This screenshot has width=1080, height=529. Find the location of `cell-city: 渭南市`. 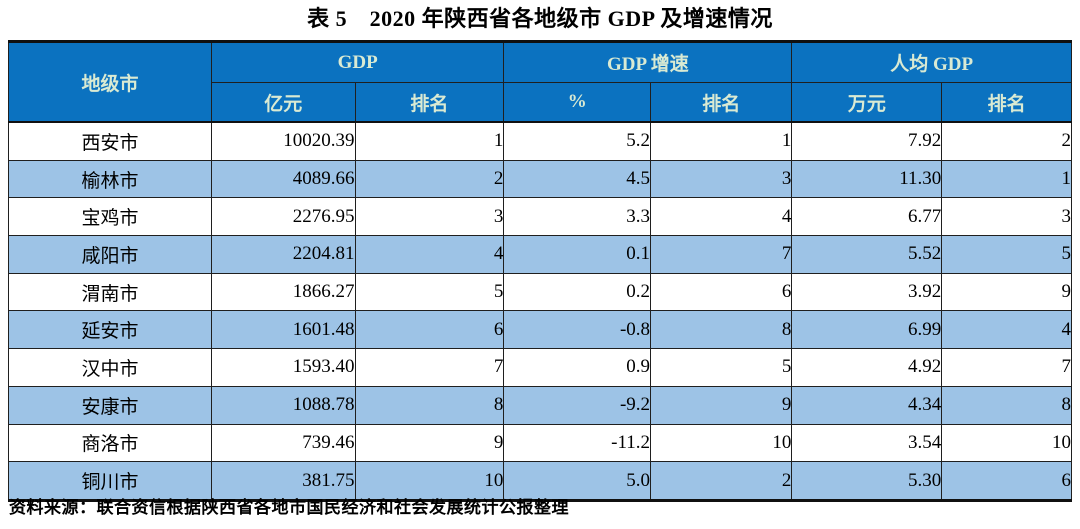

cell-city: 渭南市 is located at coordinates (110, 292).